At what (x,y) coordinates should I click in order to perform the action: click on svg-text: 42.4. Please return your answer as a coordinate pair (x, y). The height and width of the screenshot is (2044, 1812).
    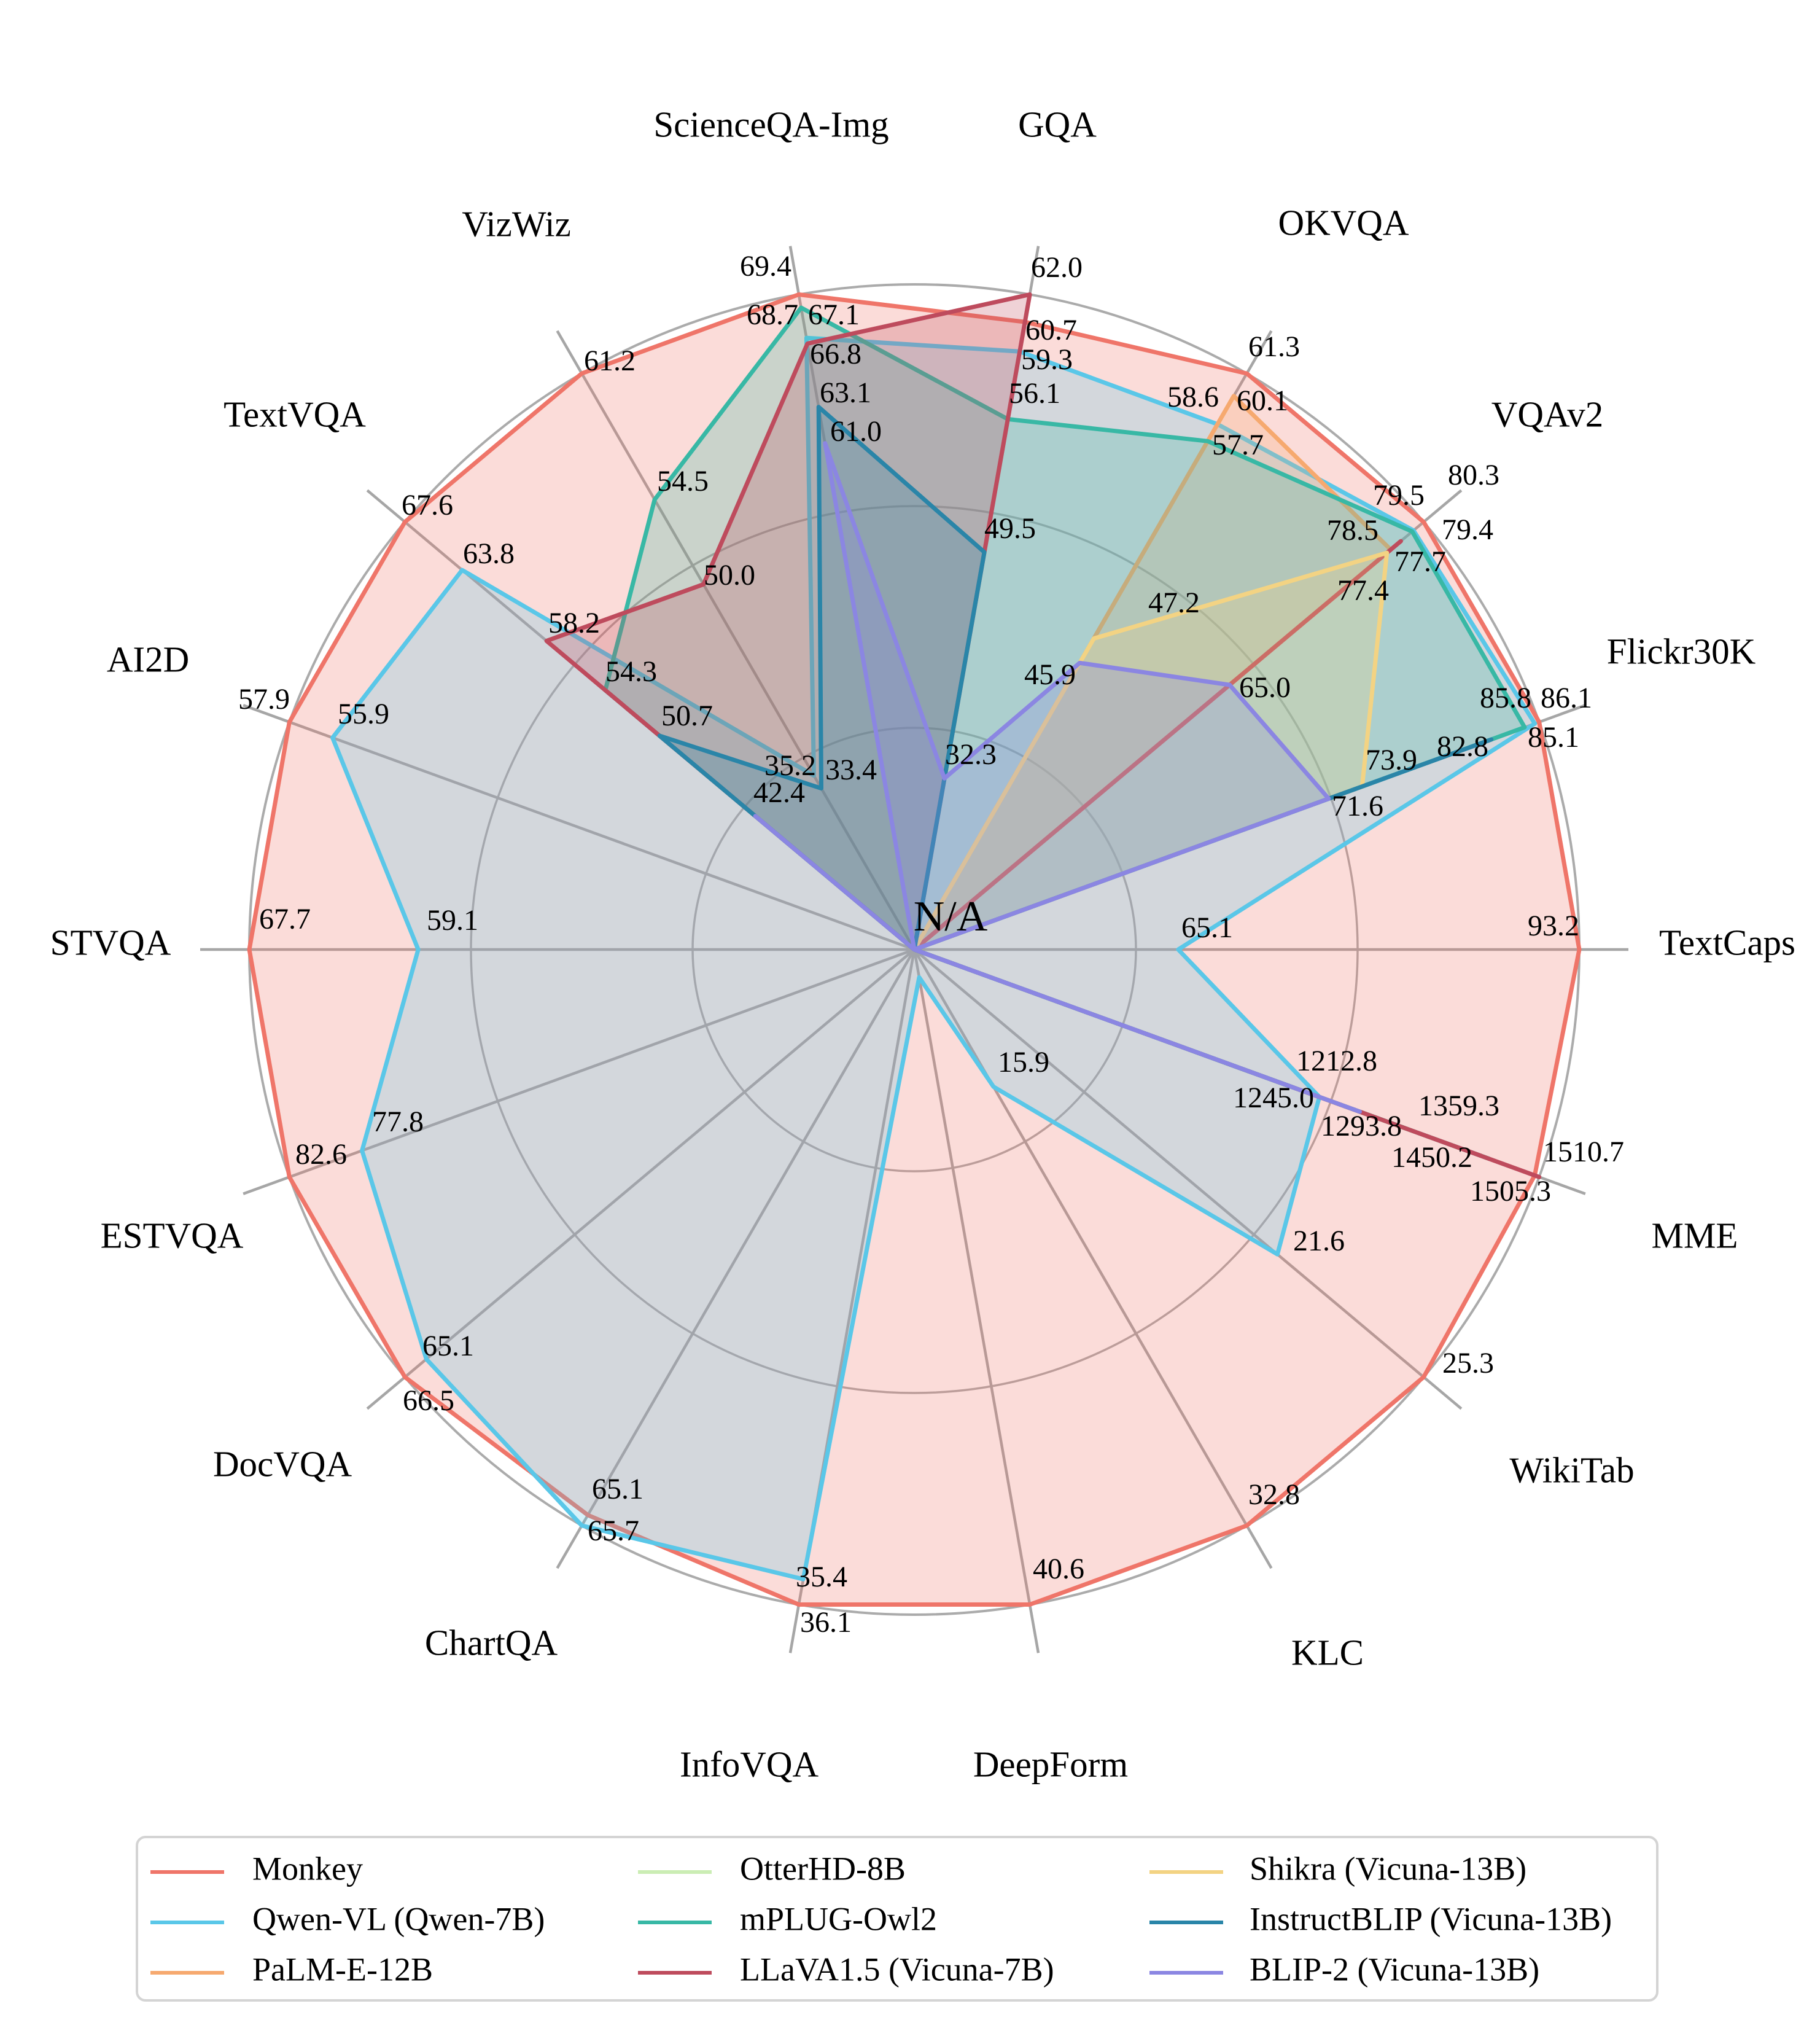
    Looking at the image, I should click on (779, 792).